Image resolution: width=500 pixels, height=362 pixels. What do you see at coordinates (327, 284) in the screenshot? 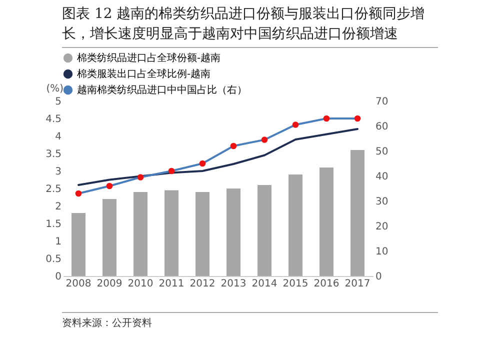
I see `x-tick-label: 2016` at bounding box center [327, 284].